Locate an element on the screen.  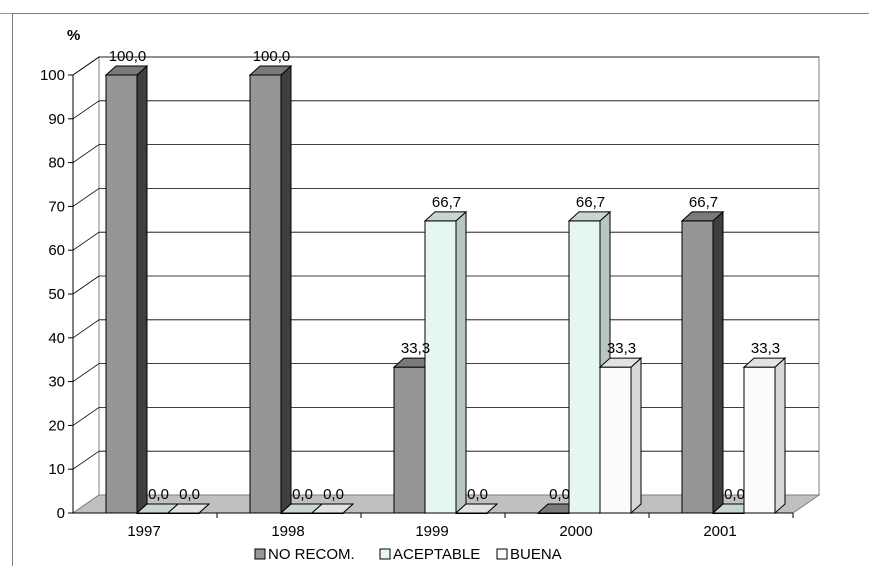
y-tick-label: 10 is located at coordinates (56, 469).